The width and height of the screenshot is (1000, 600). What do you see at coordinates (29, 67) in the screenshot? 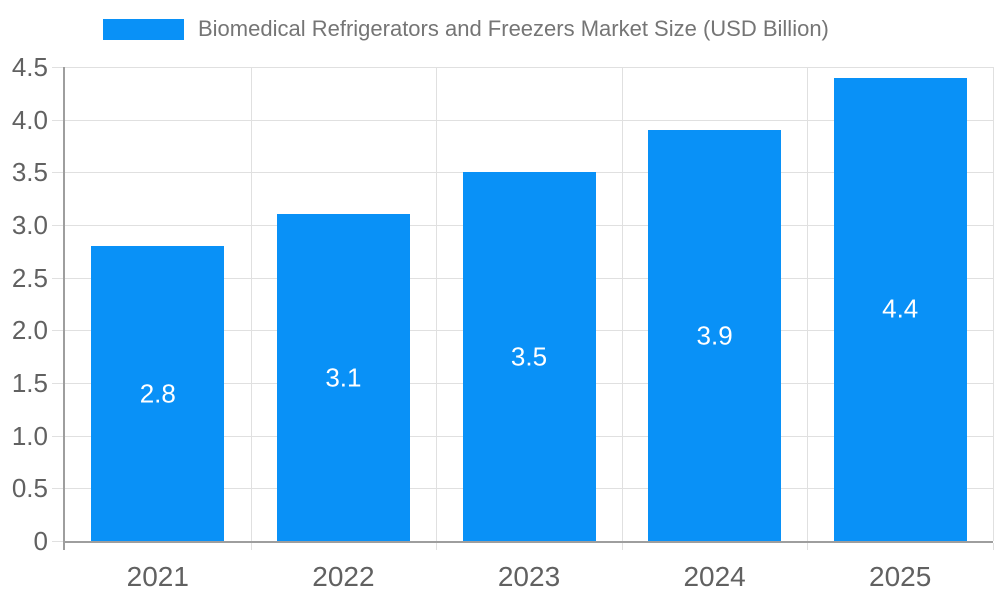
I see `y-tick-label: 4.5` at bounding box center [29, 67].